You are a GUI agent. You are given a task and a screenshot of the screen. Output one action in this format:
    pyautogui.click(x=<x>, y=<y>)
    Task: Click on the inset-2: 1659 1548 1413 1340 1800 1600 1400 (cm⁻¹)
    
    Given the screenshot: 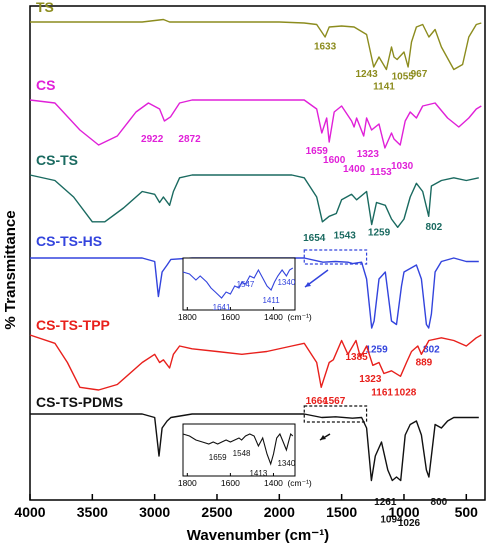 What is the action you would take?
    pyautogui.click(x=245, y=455)
    